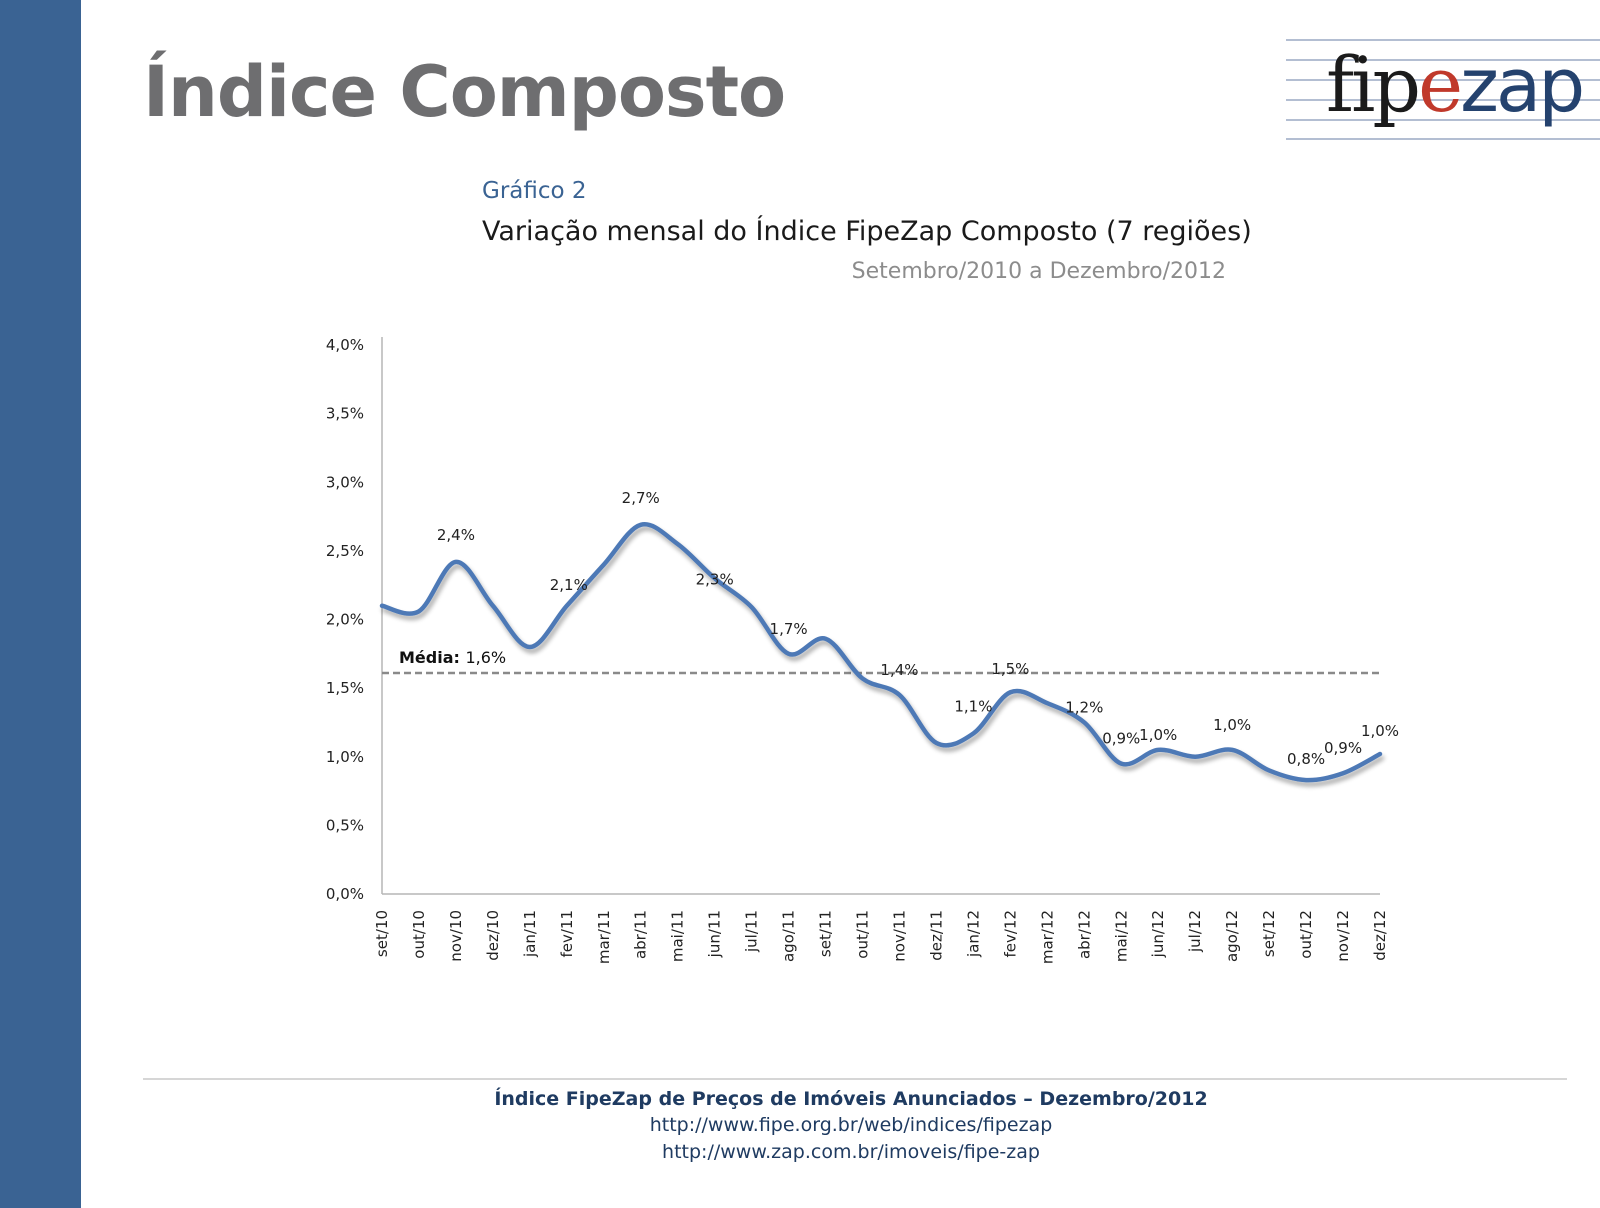  Describe the element at coordinates (826, 933) in the screenshot. I see `x-tick-label: set/11` at that location.